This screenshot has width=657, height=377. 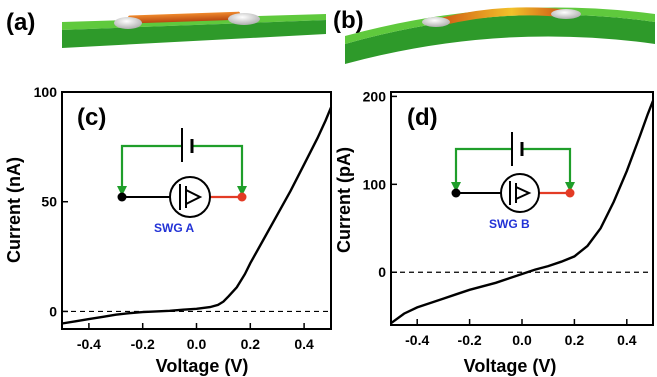 What do you see at coordinates (122, 197) in the screenshot?
I see `terminal-black-c` at bounding box center [122, 197].